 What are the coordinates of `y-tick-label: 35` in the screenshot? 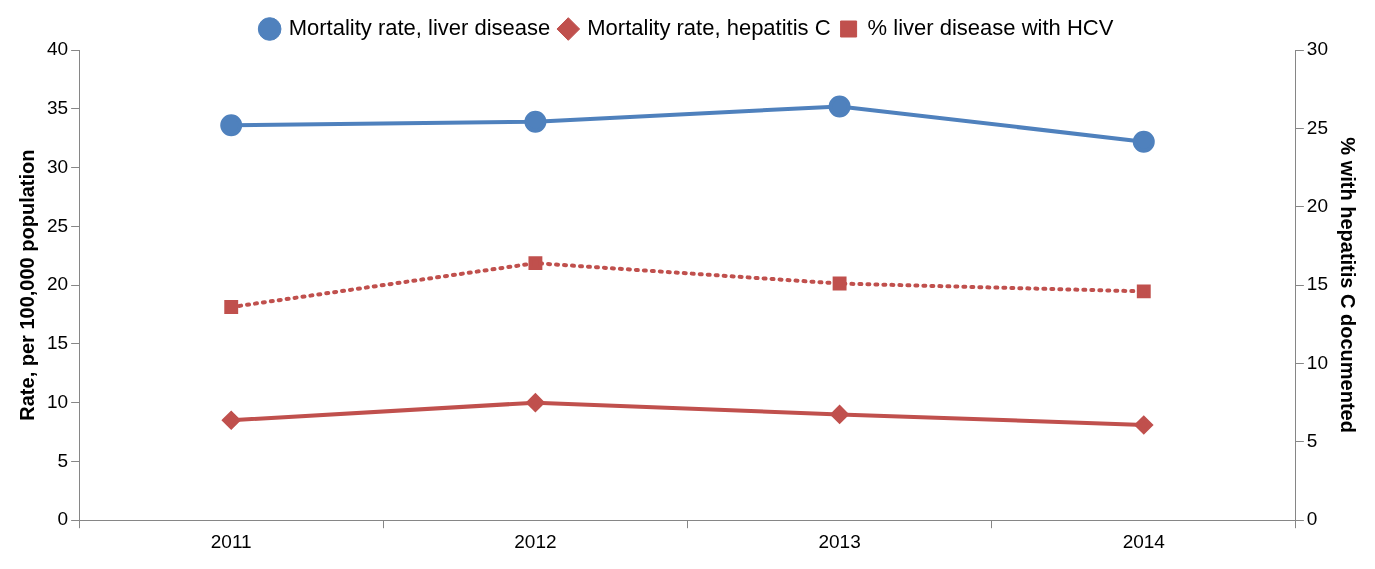 It's located at (57, 108).